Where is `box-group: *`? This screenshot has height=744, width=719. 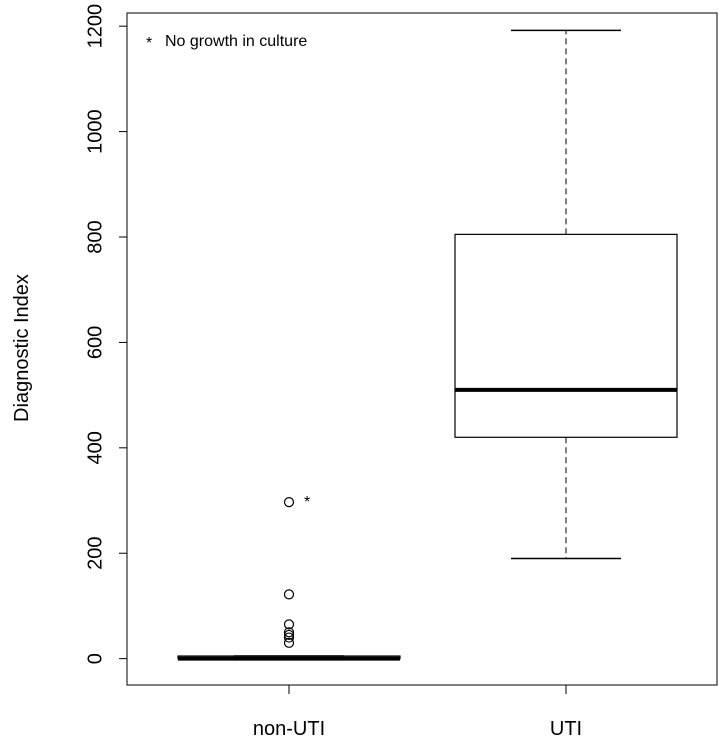
box-group: * is located at coordinates (289, 577).